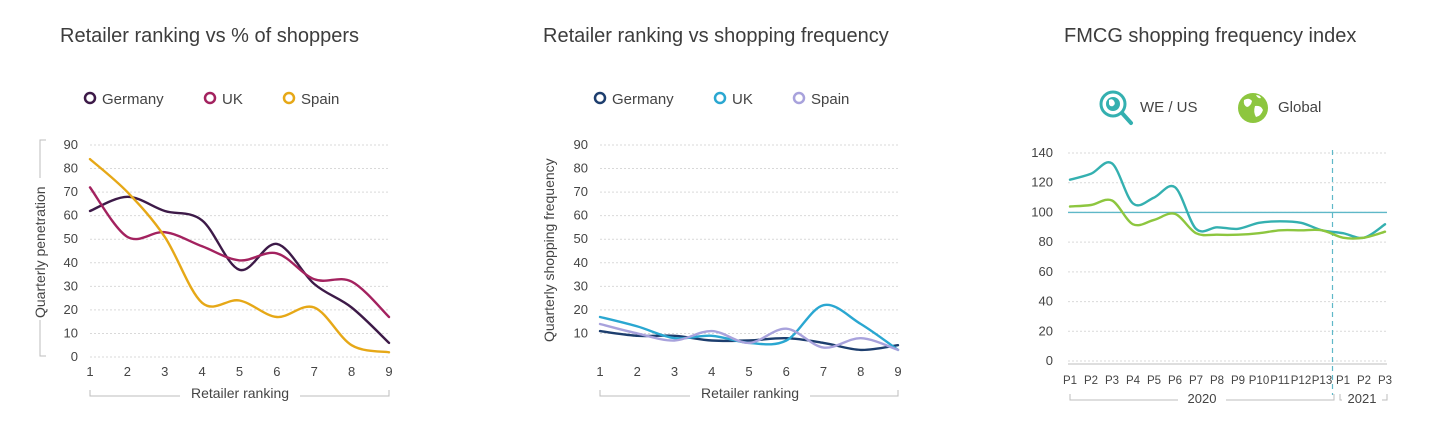  Describe the element at coordinates (1169, 107) in the screenshot. I see `legend-label-we-us: WE / US` at that location.